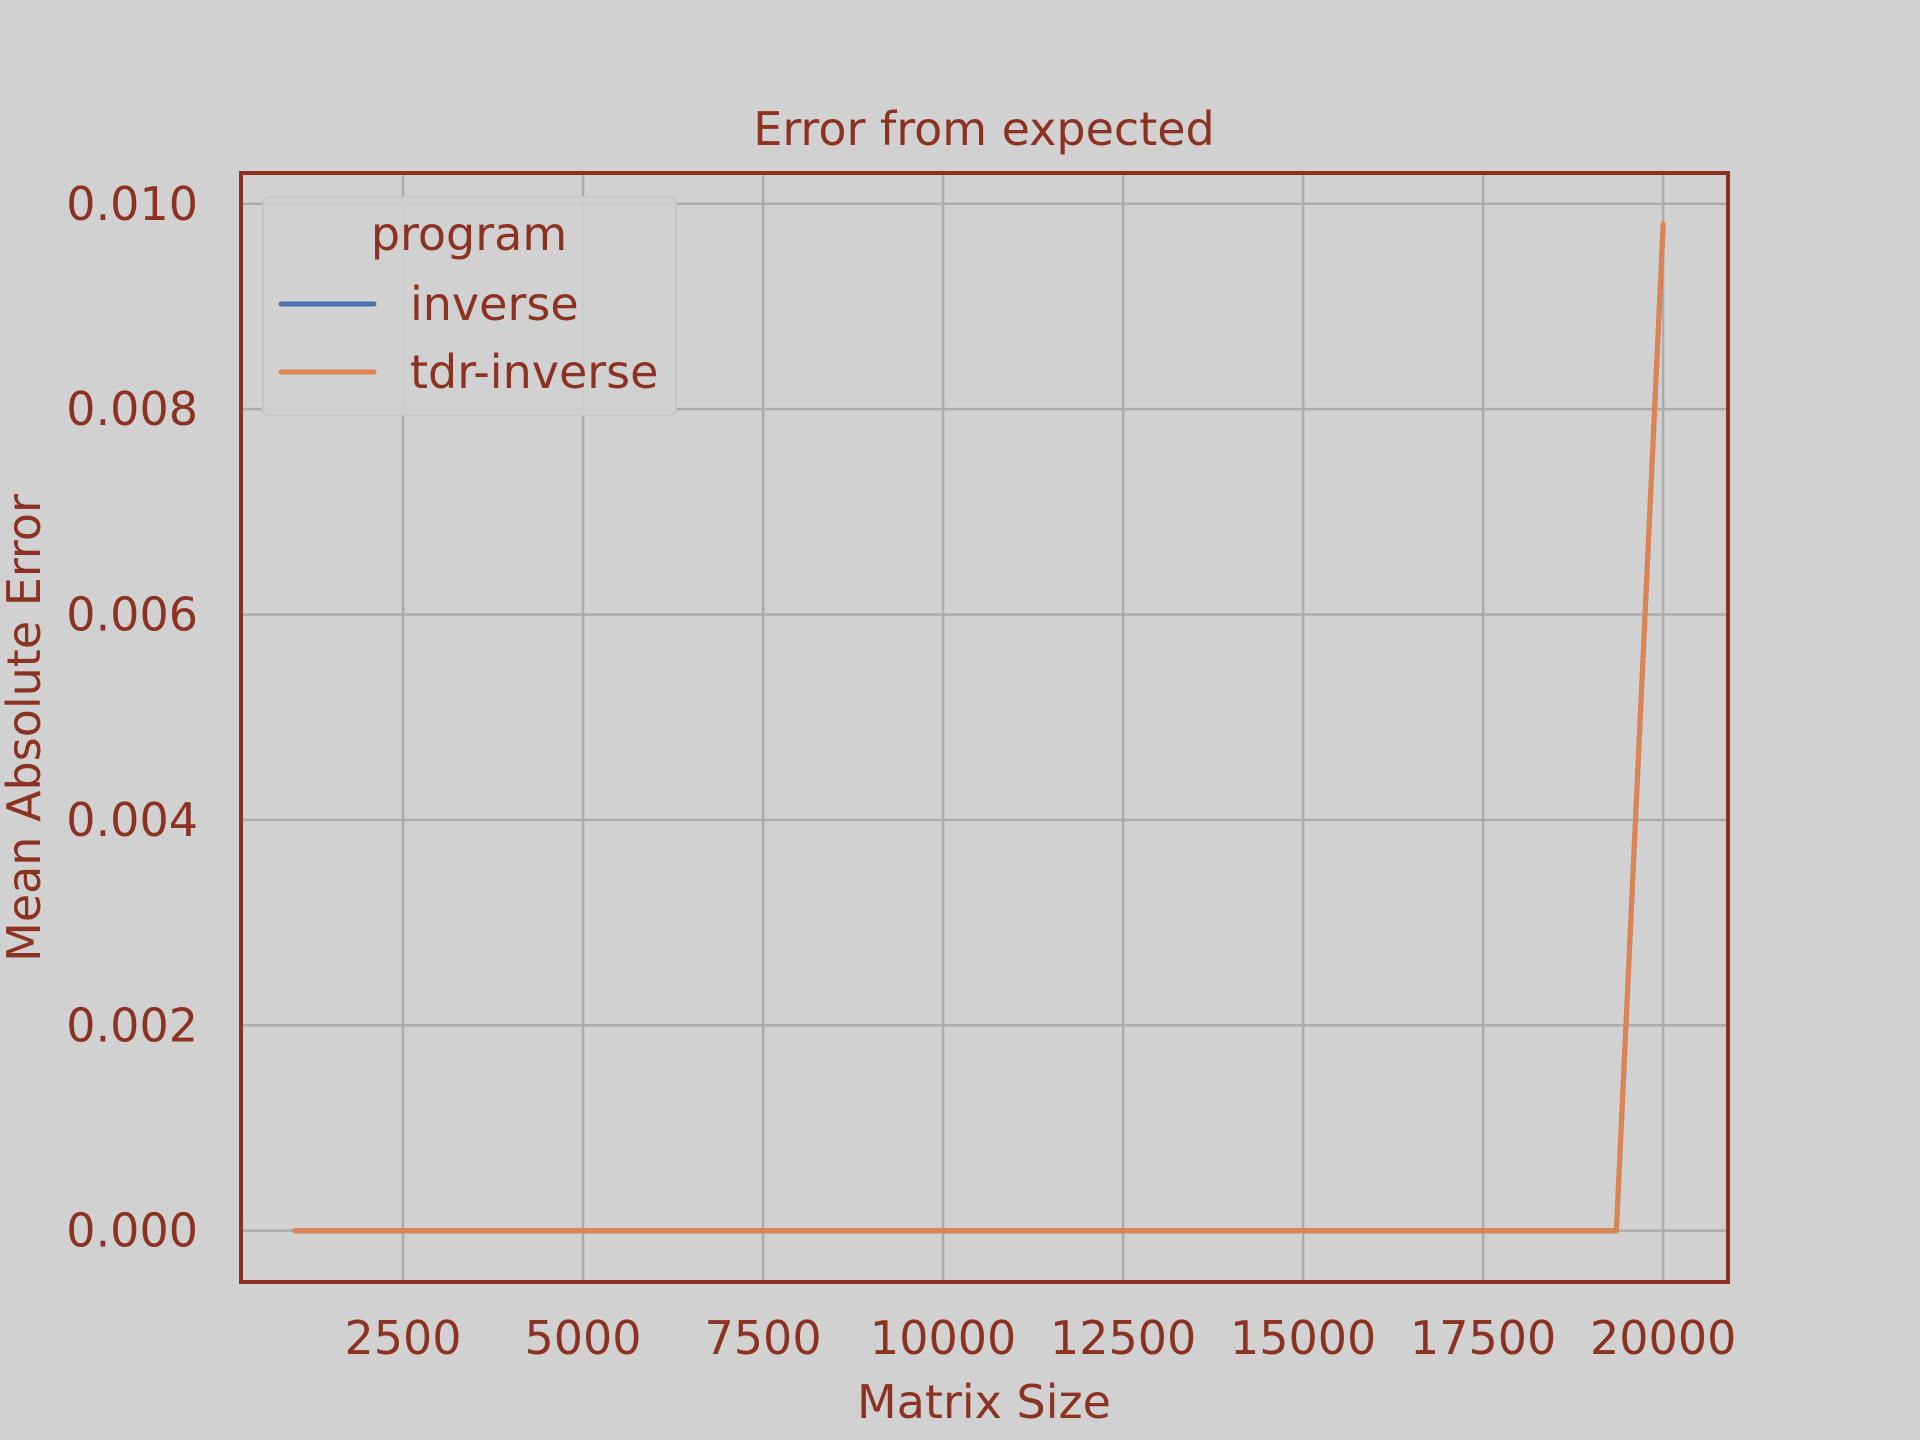 The image size is (1920, 1440). What do you see at coordinates (943, 1338) in the screenshot?
I see `x-tick-label: 10000` at bounding box center [943, 1338].